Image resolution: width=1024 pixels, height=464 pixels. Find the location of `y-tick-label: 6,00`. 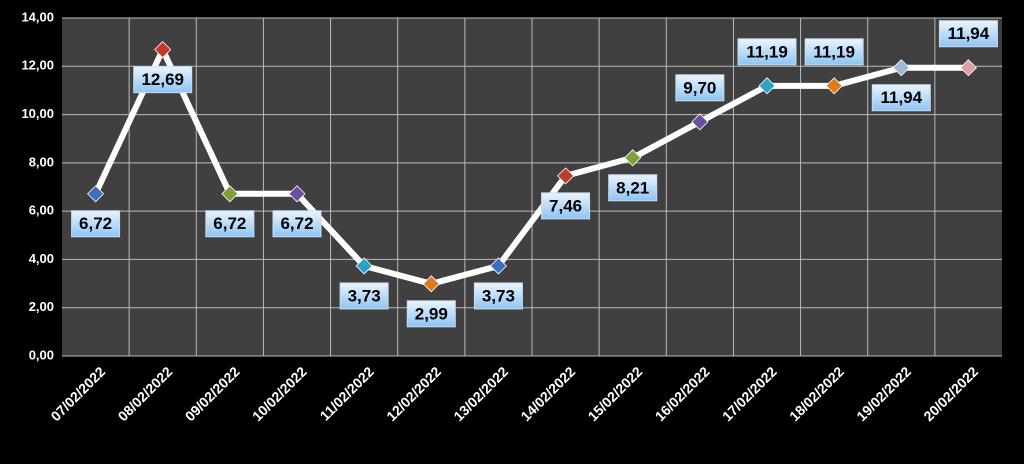

y-tick-label: 6,00 is located at coordinates (41, 210).